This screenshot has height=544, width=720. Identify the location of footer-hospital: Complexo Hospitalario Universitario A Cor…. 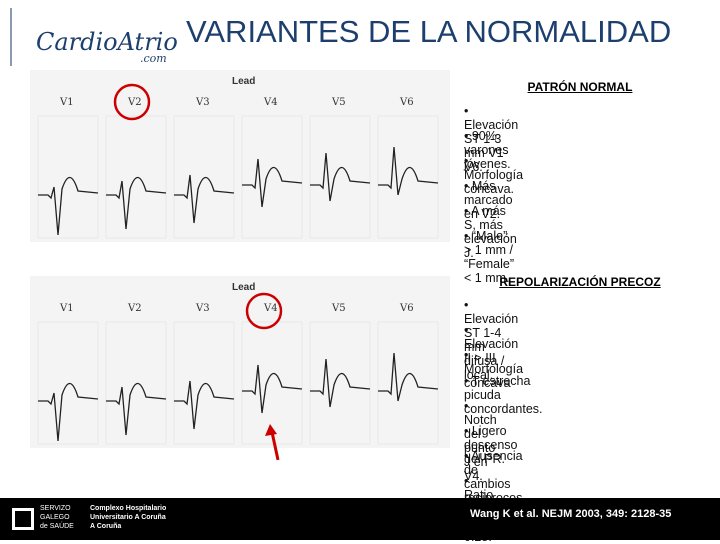
(128, 517).